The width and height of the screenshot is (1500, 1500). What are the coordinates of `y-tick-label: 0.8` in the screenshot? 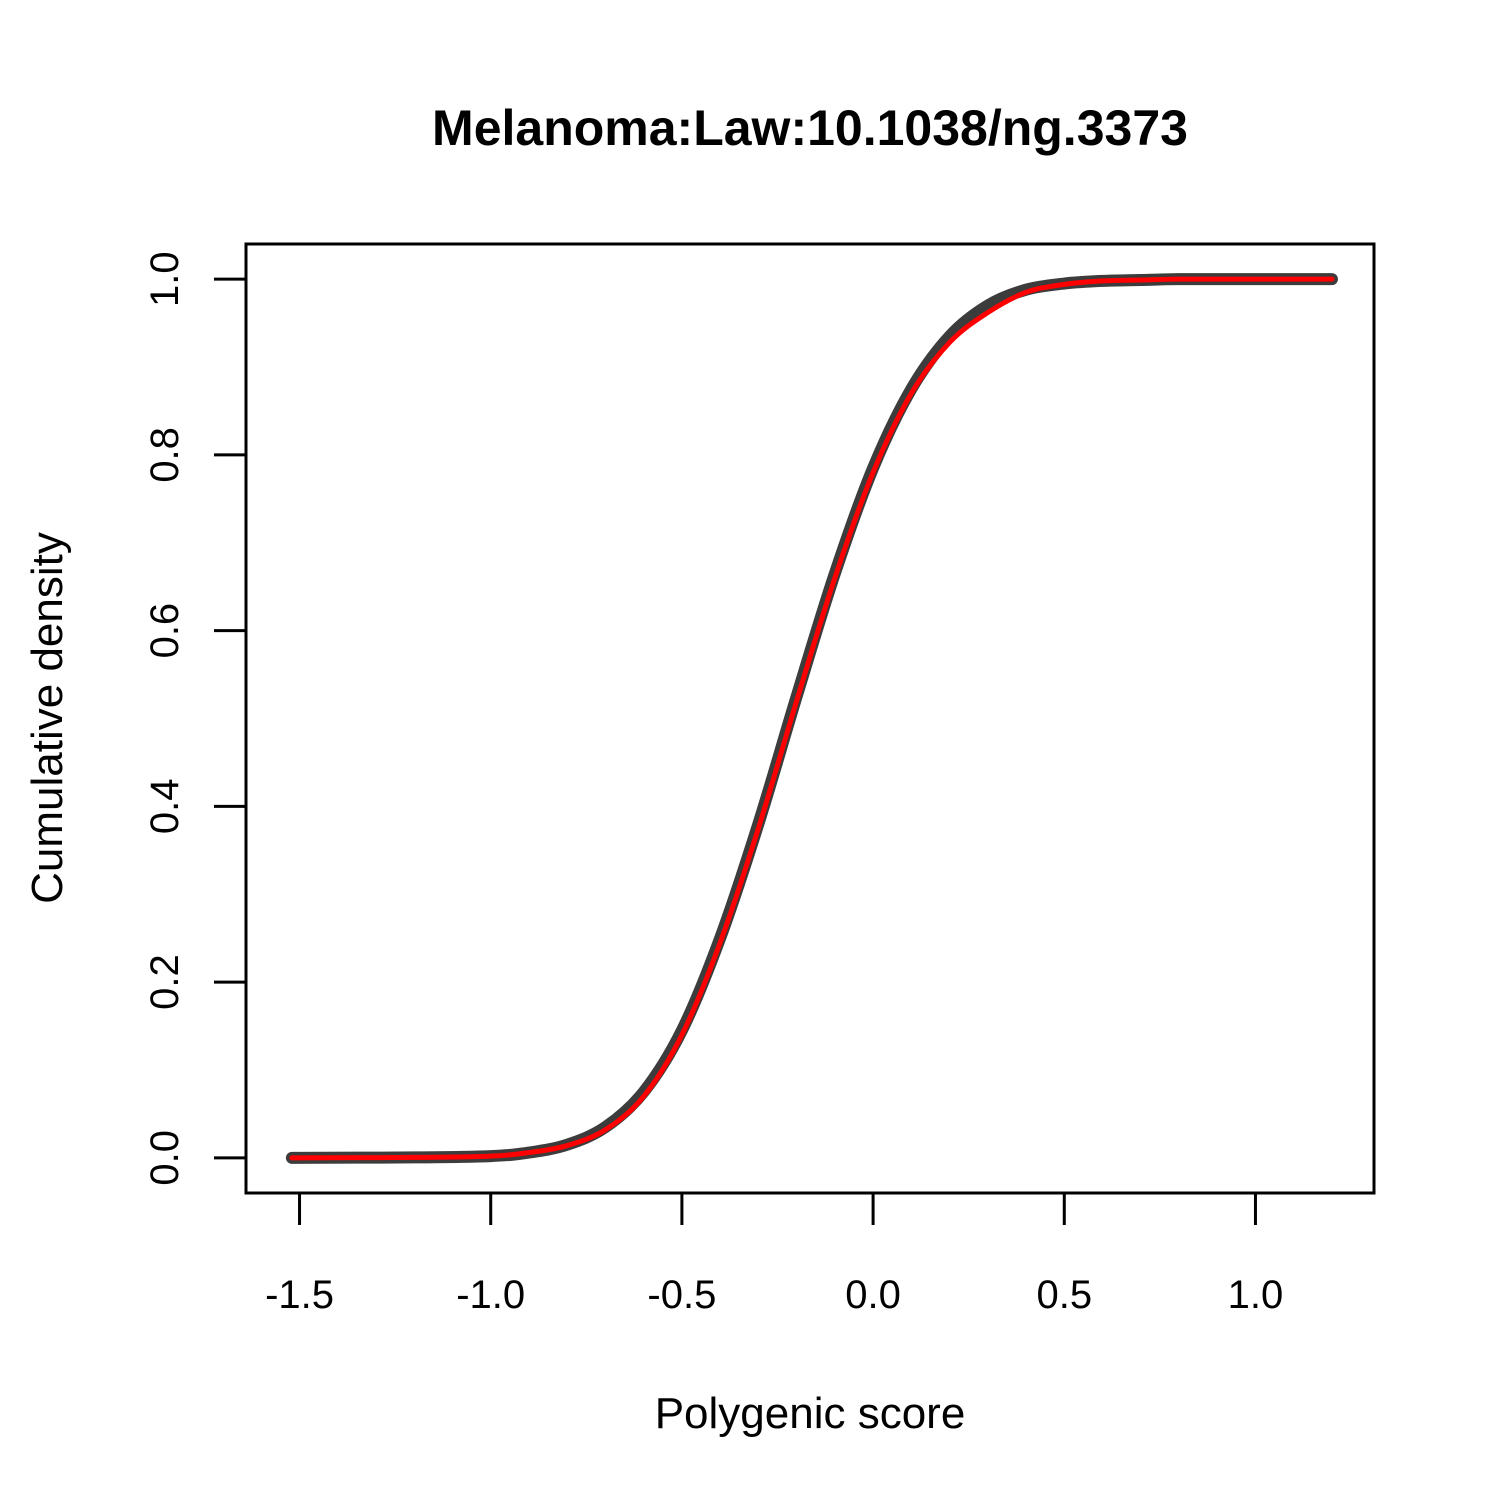 It's located at (165, 455).